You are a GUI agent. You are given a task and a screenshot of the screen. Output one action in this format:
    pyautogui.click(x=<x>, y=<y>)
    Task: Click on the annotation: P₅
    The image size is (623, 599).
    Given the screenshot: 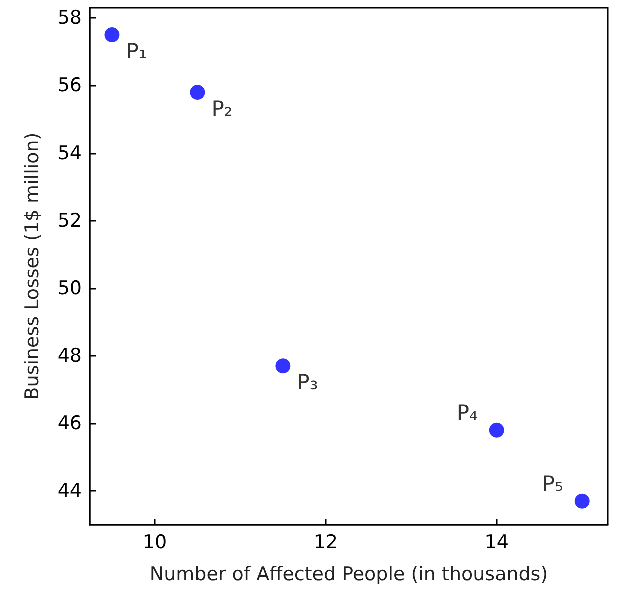 What is the action you would take?
    pyautogui.click(x=553, y=484)
    